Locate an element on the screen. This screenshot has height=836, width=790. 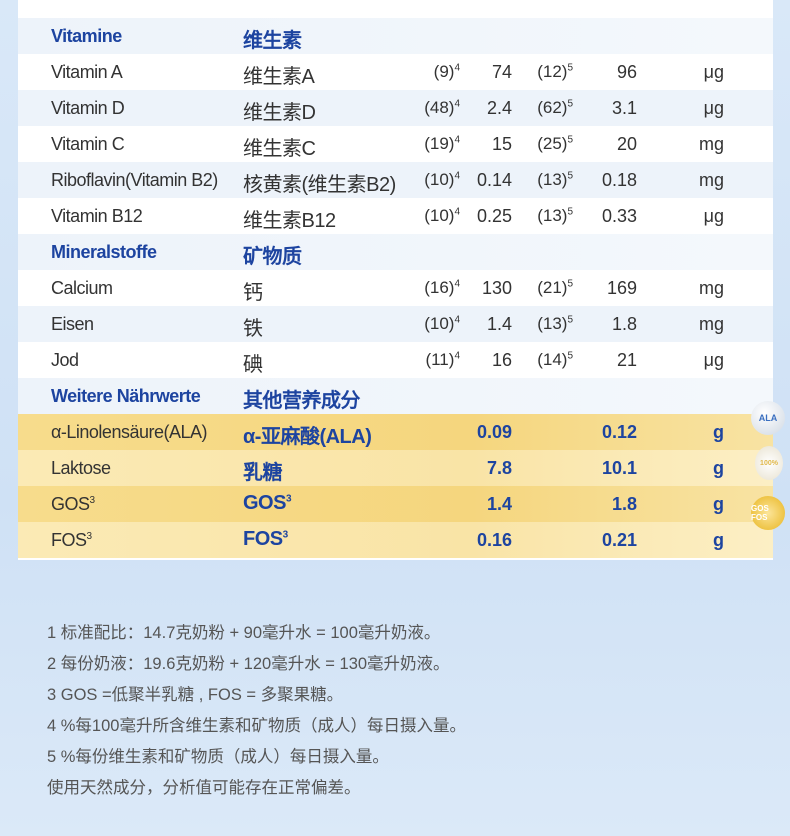
table-row: Calcium 钙 (16)4 (21)5 130 169 mg is located at coordinates (395, 288).